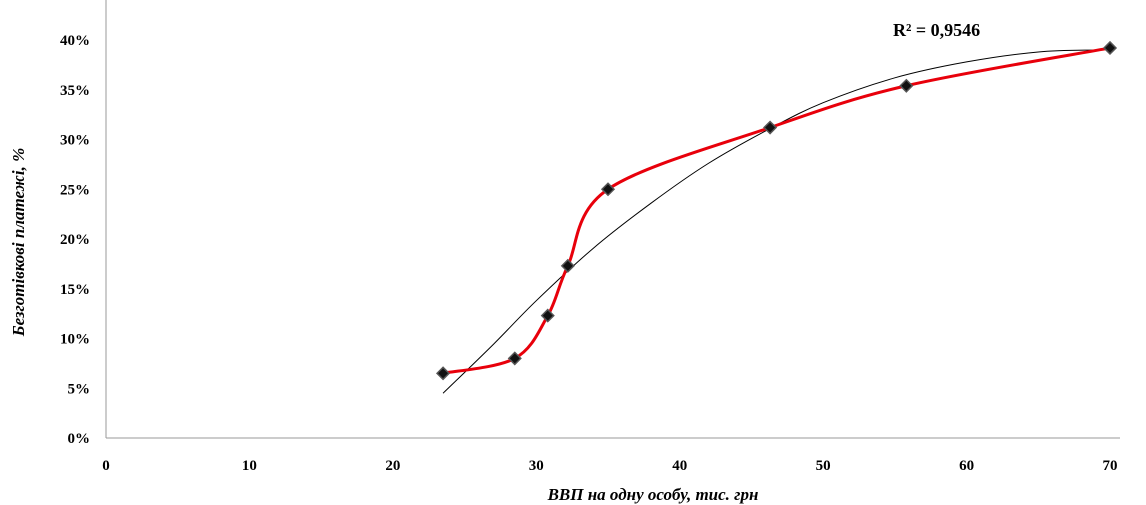 The width and height of the screenshot is (1146, 505). What do you see at coordinates (823, 466) in the screenshot?
I see `x-tick-label: 50` at bounding box center [823, 466].